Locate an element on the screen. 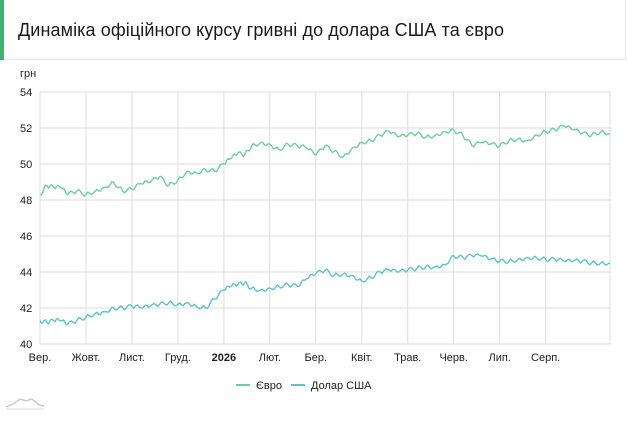  y-tick-label: 44 is located at coordinates (26, 273).